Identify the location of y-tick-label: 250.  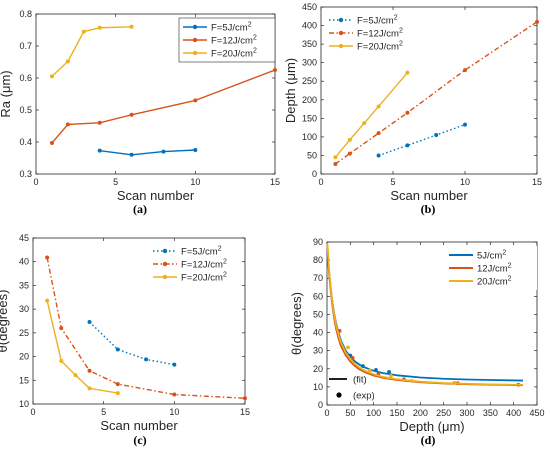
(309, 81).